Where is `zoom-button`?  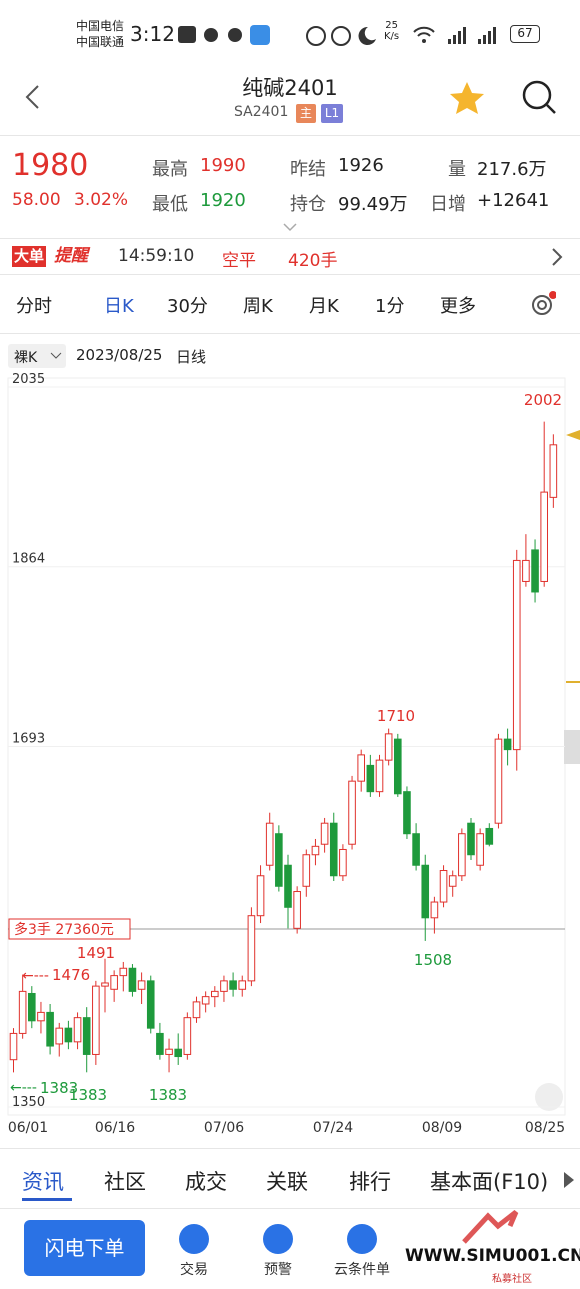 zoom-button is located at coordinates (549, 1097).